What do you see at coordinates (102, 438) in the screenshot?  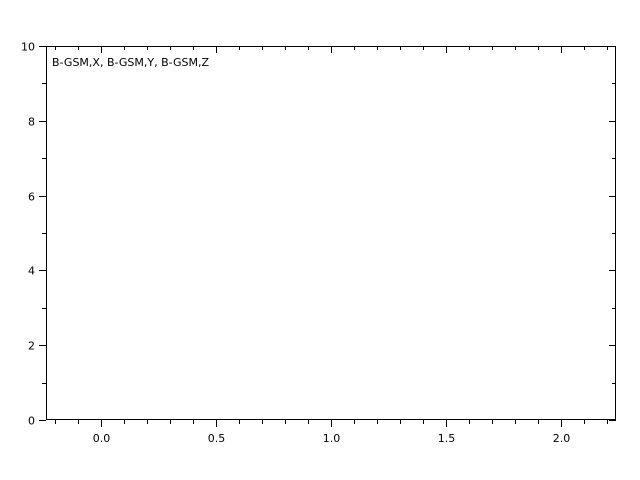 I see `x-tick-label: 0.0` at bounding box center [102, 438].